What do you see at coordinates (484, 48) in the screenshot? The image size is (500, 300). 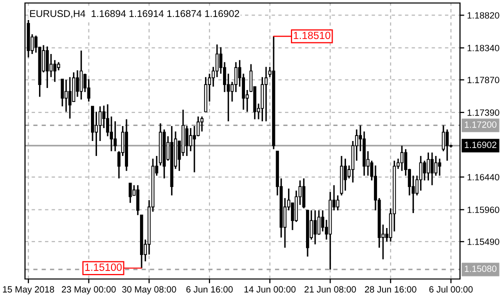 I see `y-tick-label: 1.18340` at bounding box center [484, 48].